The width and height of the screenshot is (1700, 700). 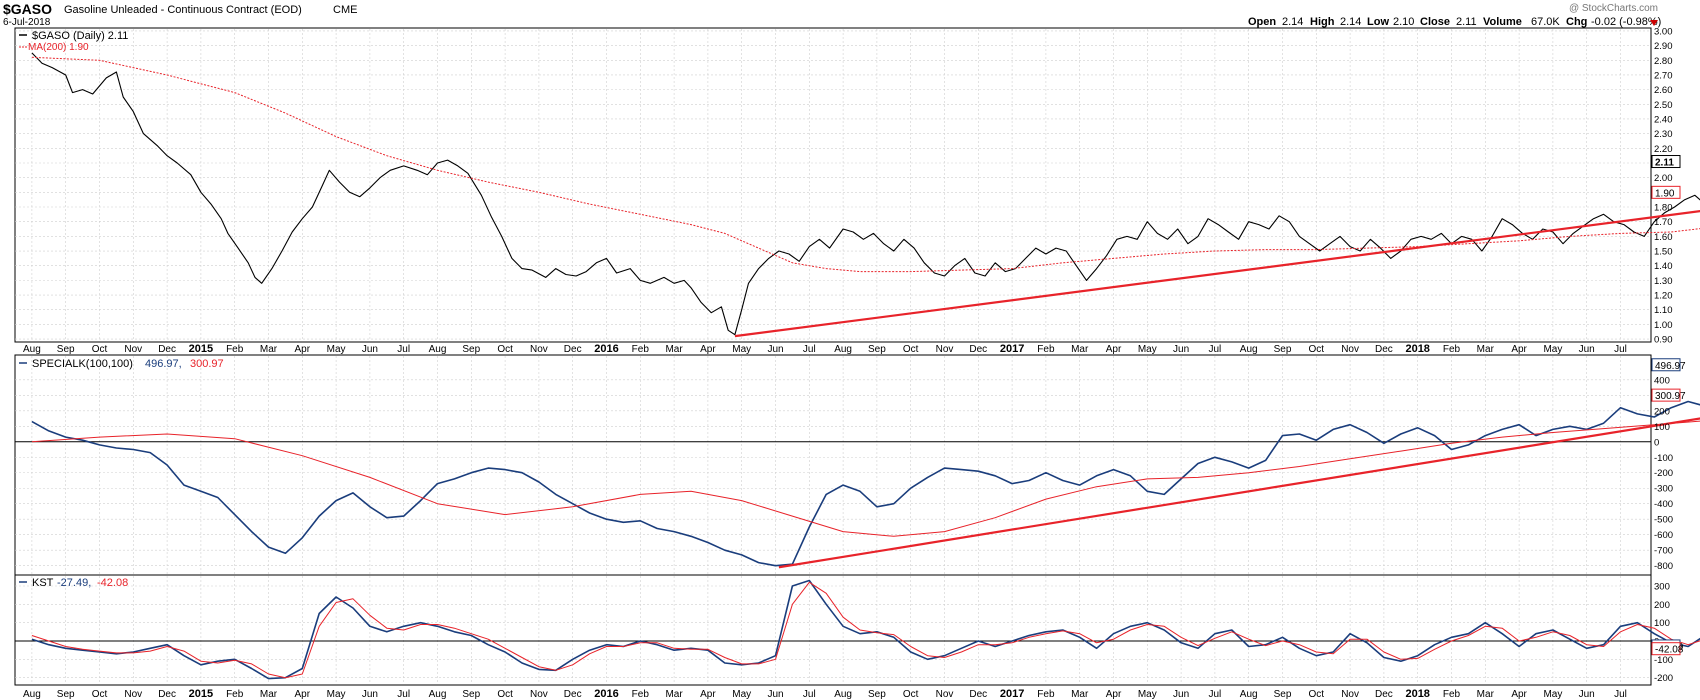 I want to click on kst-legend-label: KST, so click(x=43, y=583).